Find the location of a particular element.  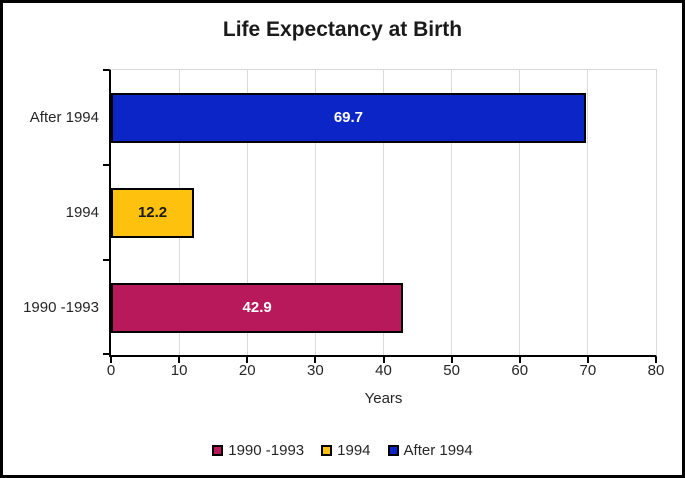

legend: 1990 -1993 1994 After 1994 is located at coordinates (342, 450).